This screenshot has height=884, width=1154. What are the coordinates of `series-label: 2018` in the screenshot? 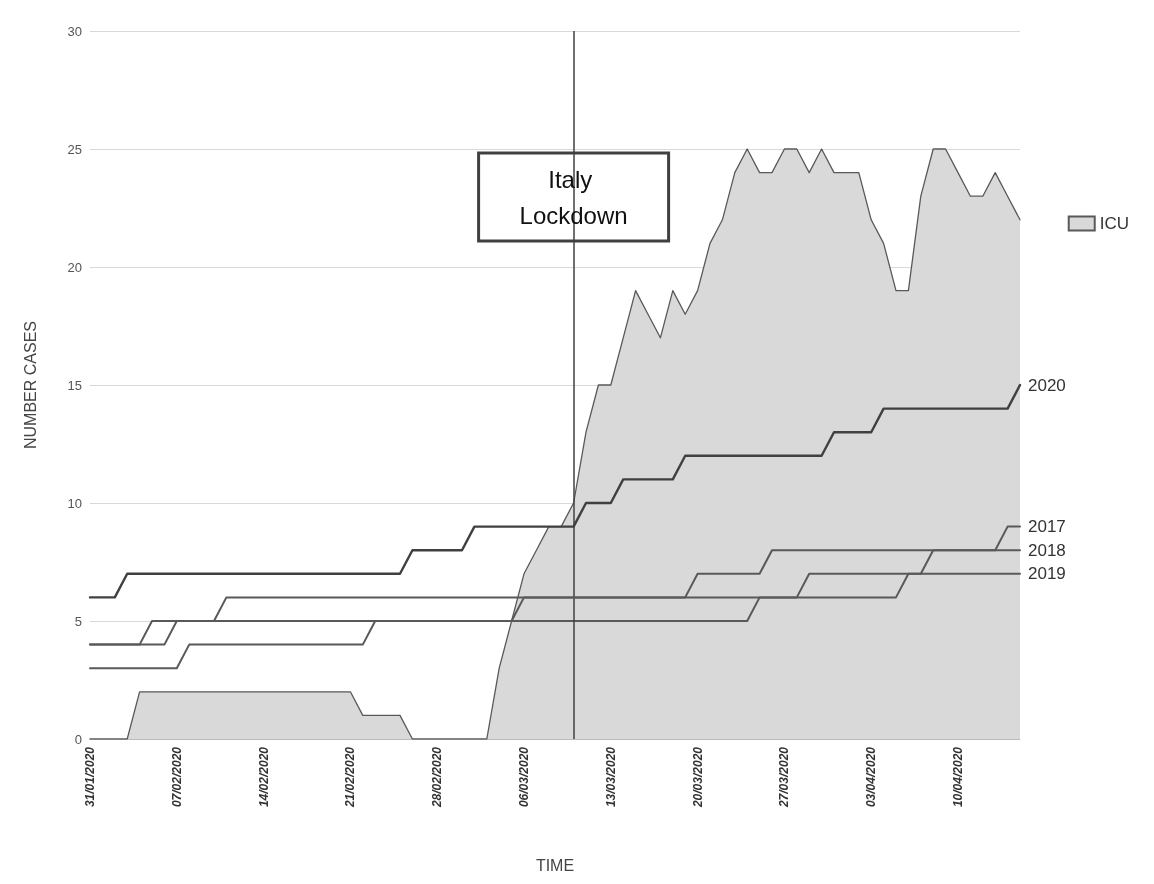 It's located at (1047, 550).